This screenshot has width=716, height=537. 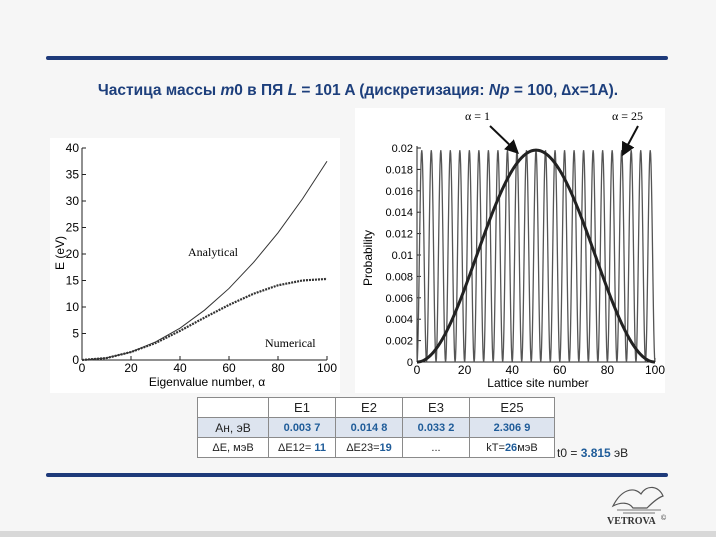 What do you see at coordinates (402, 149) in the screenshot?
I see `probability-y-tick-label: 0.02` at bounding box center [402, 149].